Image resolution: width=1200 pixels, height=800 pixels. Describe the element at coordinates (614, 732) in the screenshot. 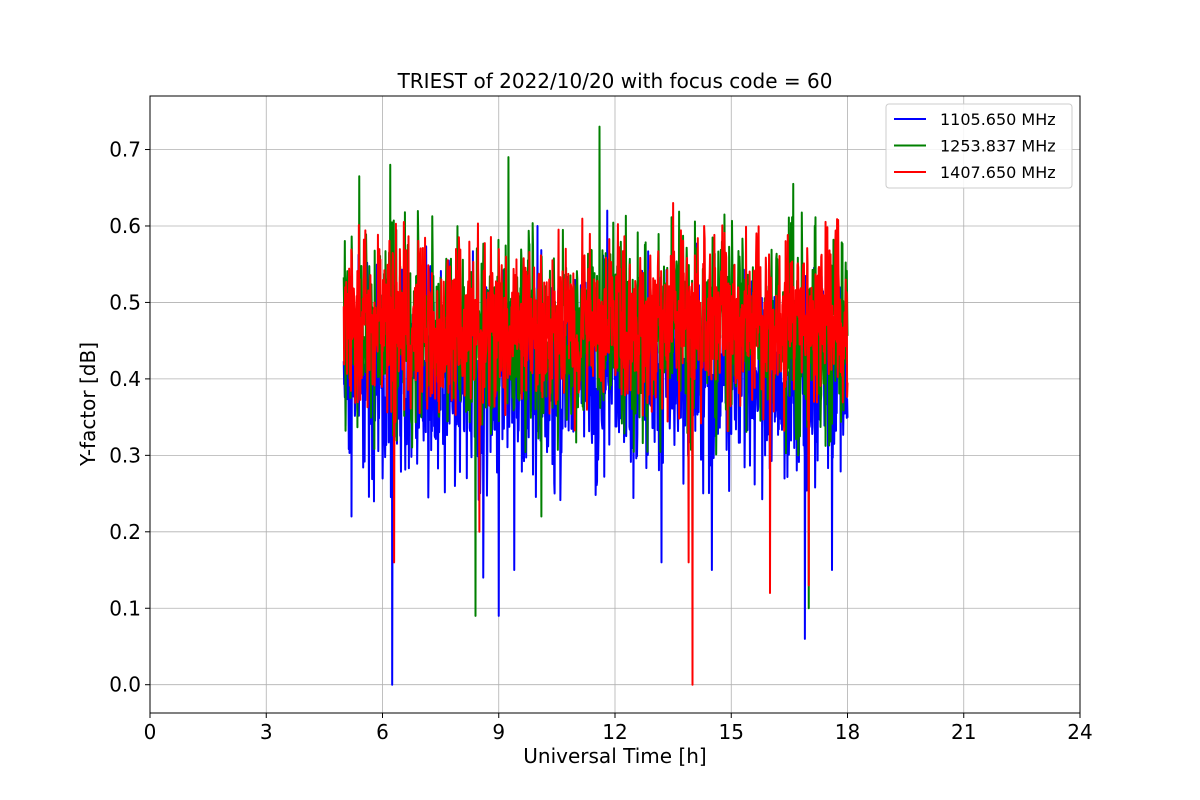

I see `x-tick-label: 12` at that location.